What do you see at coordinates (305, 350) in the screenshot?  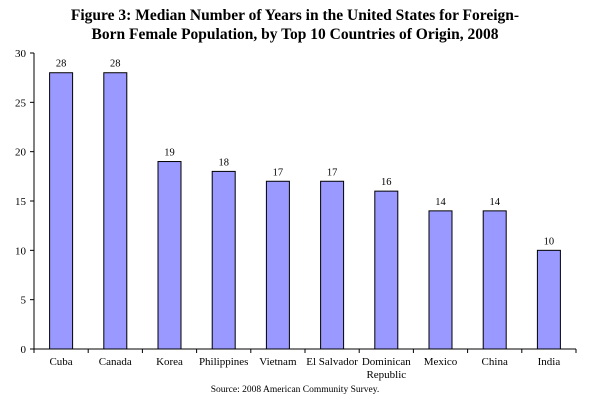 I see `x-axis` at bounding box center [305, 350].